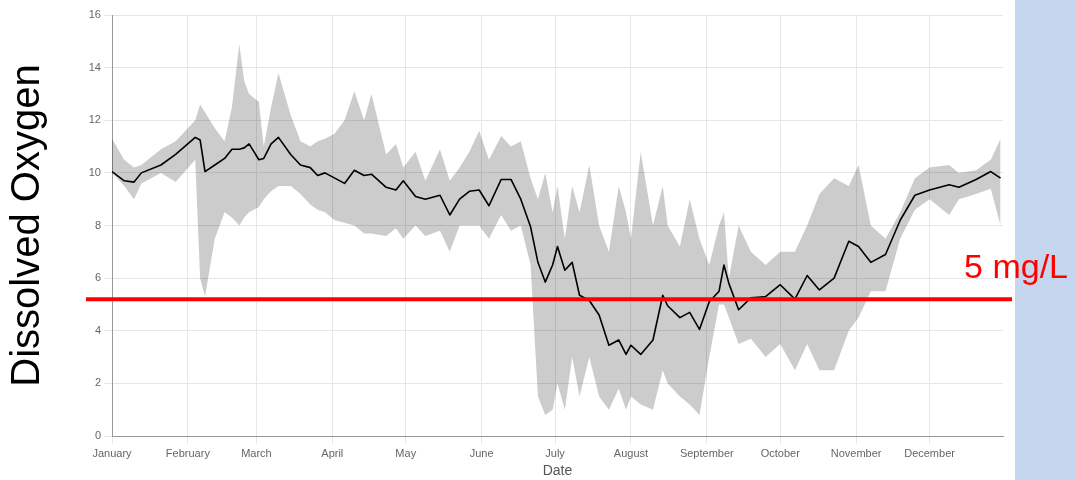 This screenshot has width=1075, height=480. What do you see at coordinates (25, 225) in the screenshot?
I see `y-axis-title: Dissolved Oxygen` at bounding box center [25, 225].